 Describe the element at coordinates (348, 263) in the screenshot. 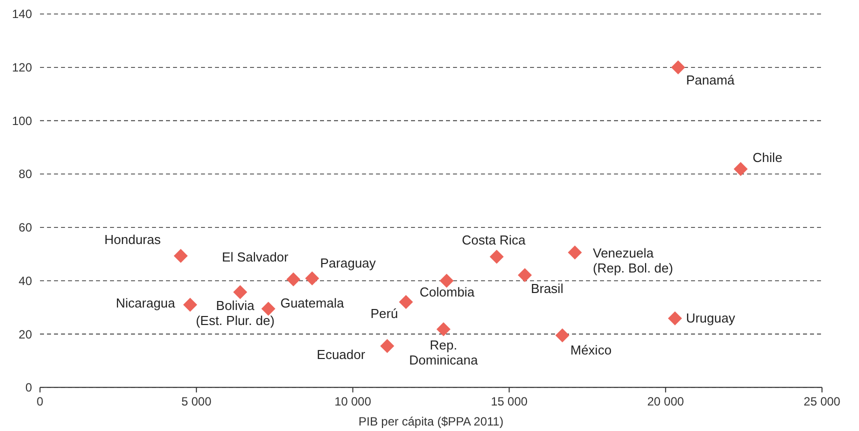

I see `annotation: Paraguay` at that location.